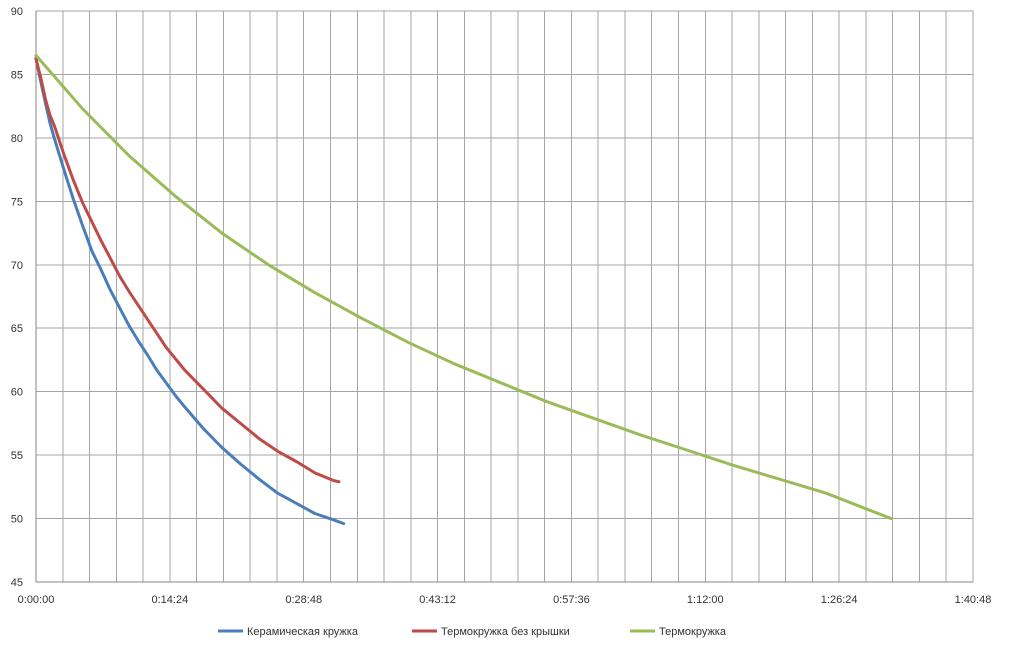 This screenshot has width=1009, height=650. I want to click on y-tick-label: 80, so click(17, 139).